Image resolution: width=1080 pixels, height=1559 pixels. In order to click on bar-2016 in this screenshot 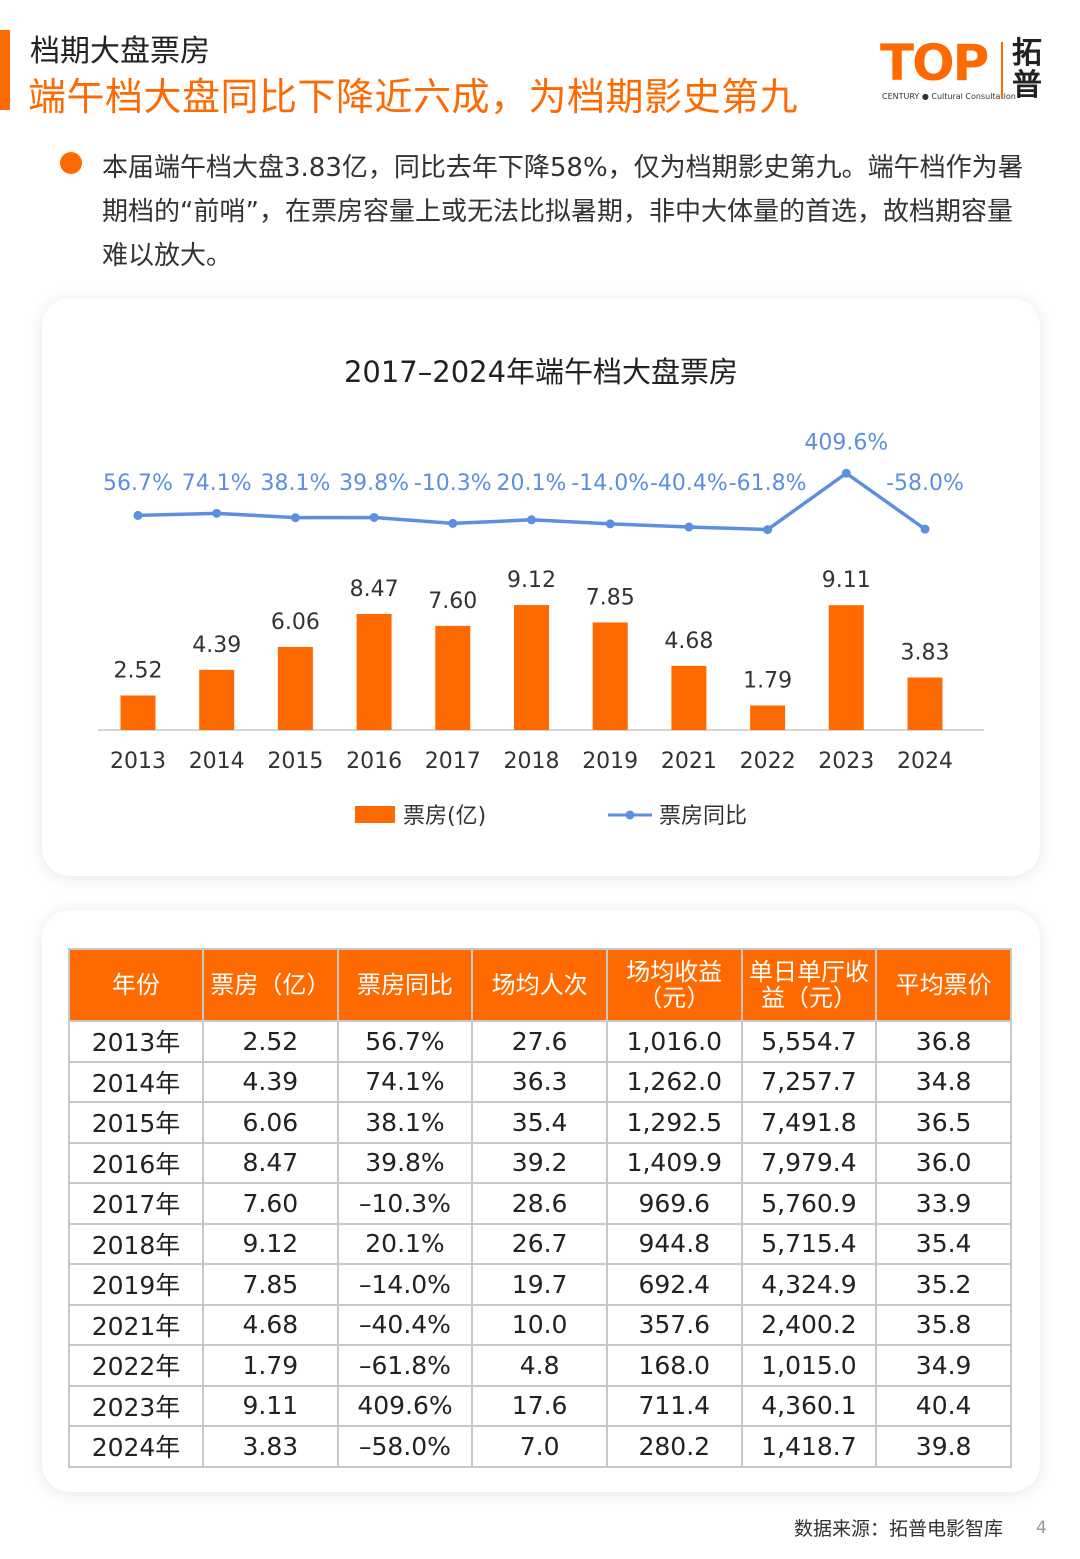, I will do `click(374, 671)`.